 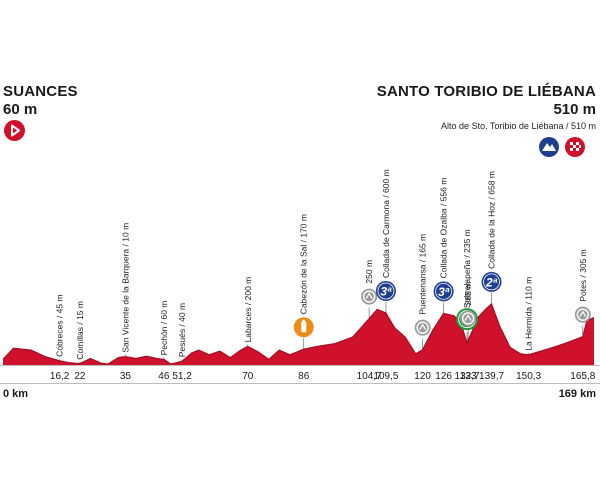 What do you see at coordinates (125, 288) in the screenshot?
I see `waypoint-label: San Vicente de la Barquera / 10 m` at bounding box center [125, 288].